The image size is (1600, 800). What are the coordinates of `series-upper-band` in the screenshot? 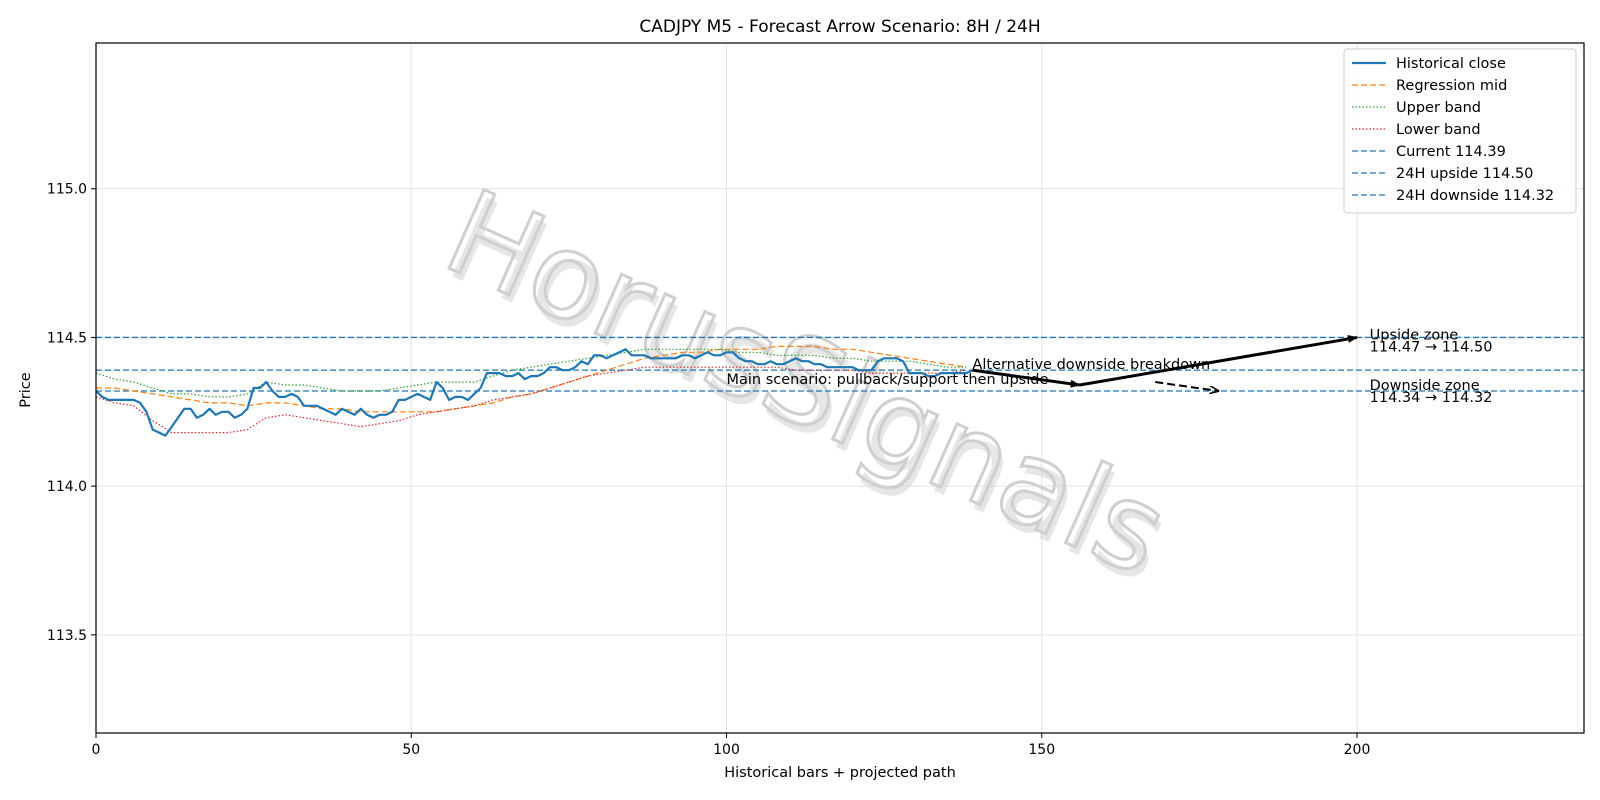 It's located at (531, 373).